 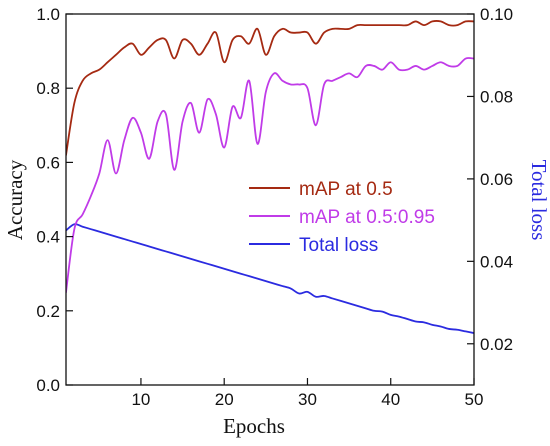 What do you see at coordinates (496, 96) in the screenshot?
I see `y-right-tick-label: 0.08` at bounding box center [496, 96].